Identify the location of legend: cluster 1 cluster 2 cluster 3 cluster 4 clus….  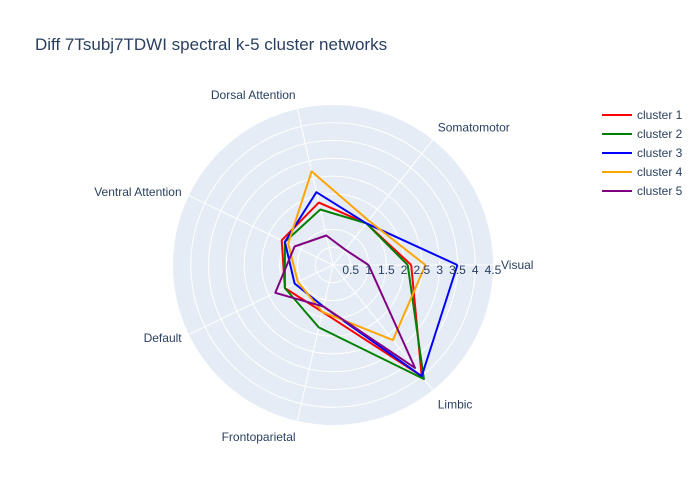
(642, 153).